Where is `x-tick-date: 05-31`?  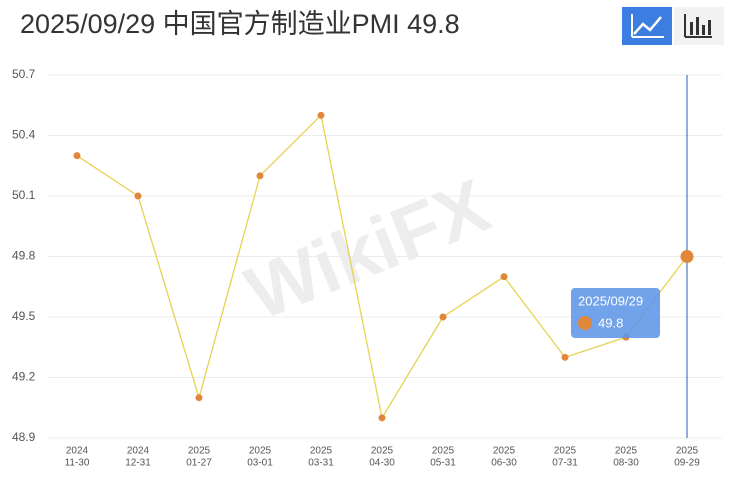 x-tick-date: 05-31 is located at coordinates (443, 463).